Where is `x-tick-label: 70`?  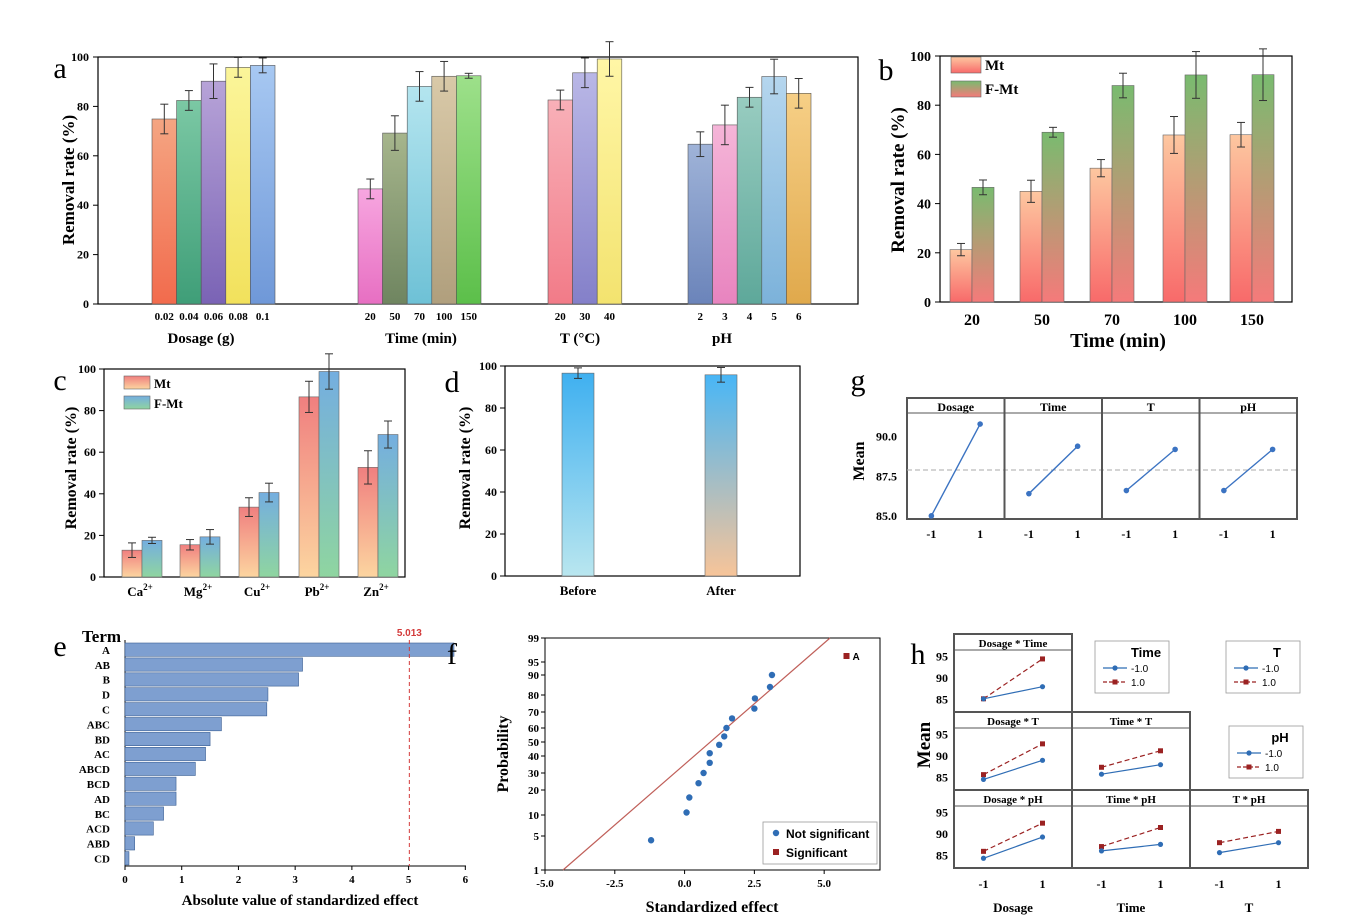 x-tick-label: 70 is located at coordinates (1112, 320).